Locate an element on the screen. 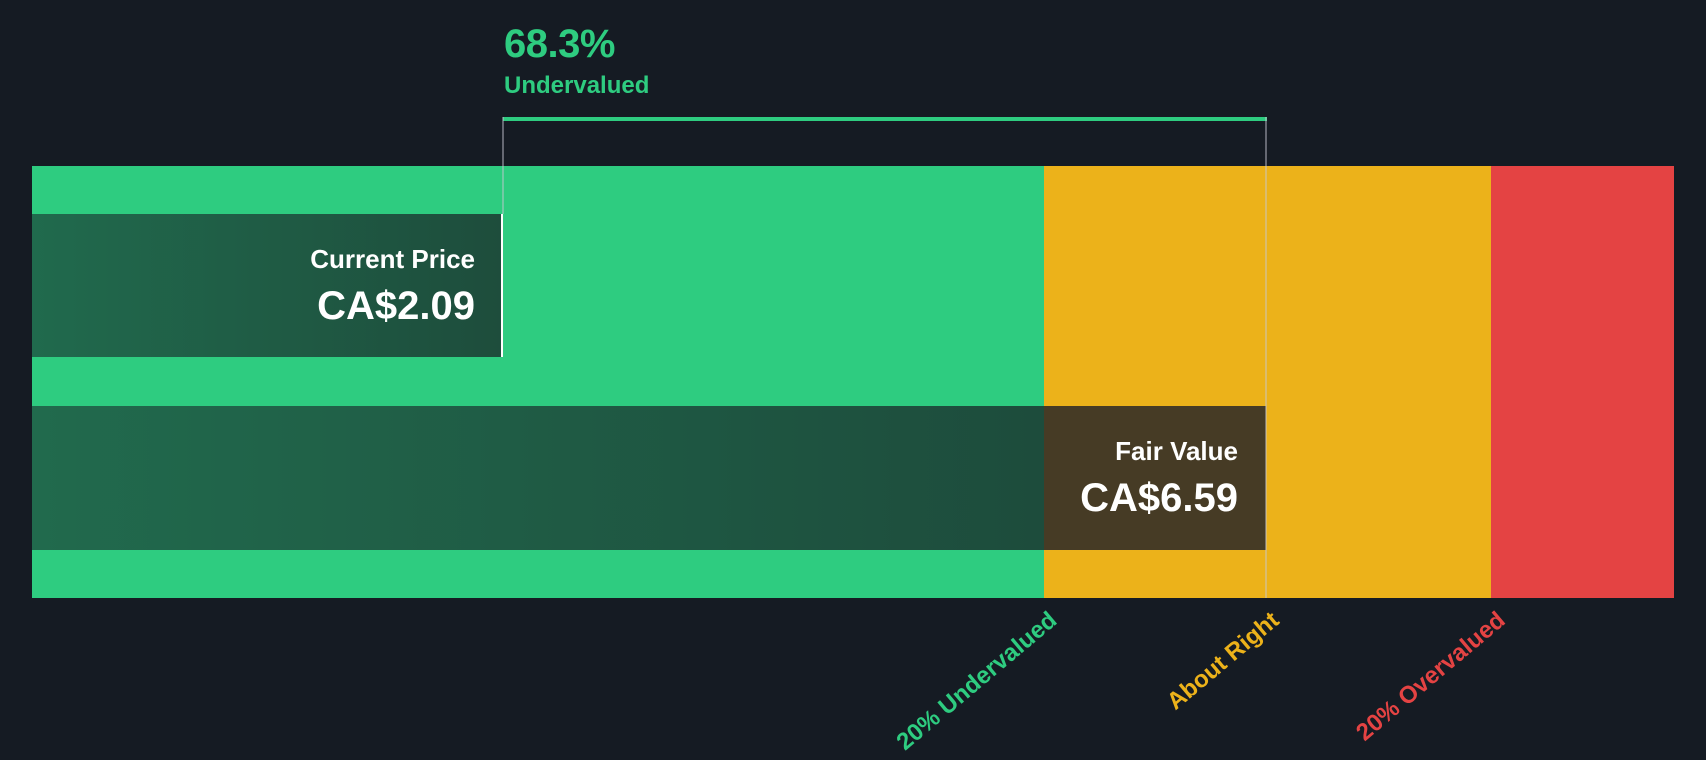 This screenshot has height=760, width=1706. zone-label-overvalued: 20% Overvalued is located at coordinates (1430, 676).